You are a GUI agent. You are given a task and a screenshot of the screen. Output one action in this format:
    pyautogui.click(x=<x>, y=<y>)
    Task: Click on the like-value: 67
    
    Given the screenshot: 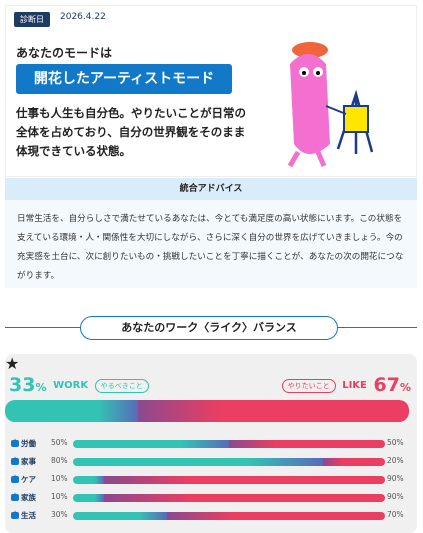 What is the action you would take?
    pyautogui.click(x=386, y=385)
    